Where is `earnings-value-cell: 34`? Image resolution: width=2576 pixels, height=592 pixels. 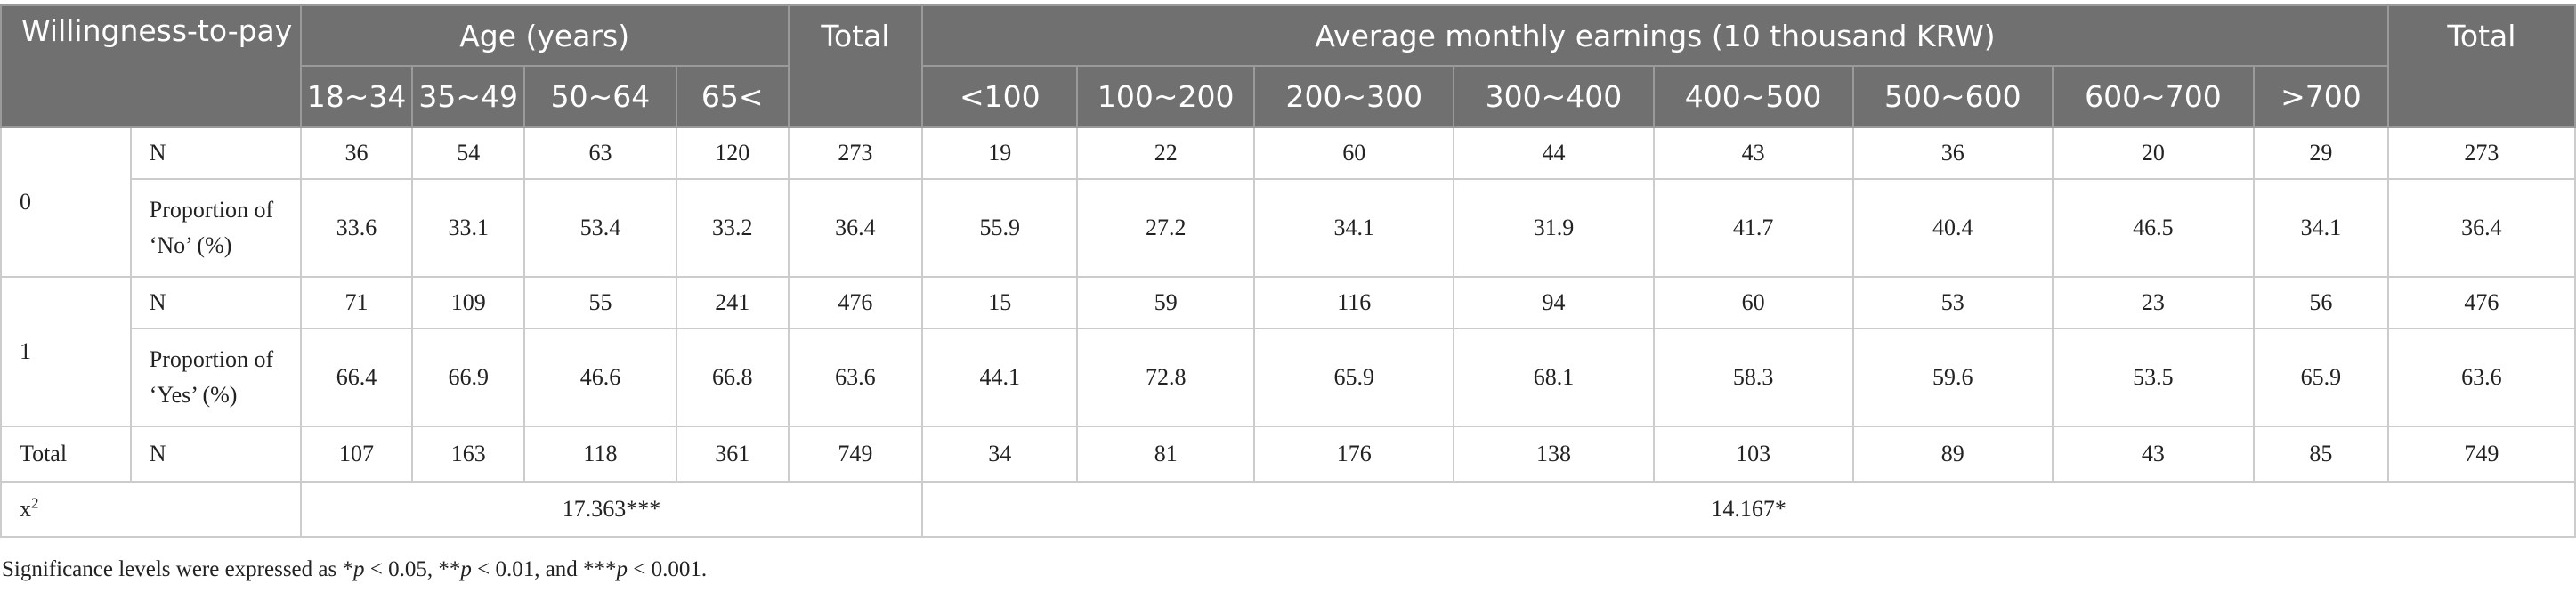
earnings-value-cell: 34 is located at coordinates (1000, 454).